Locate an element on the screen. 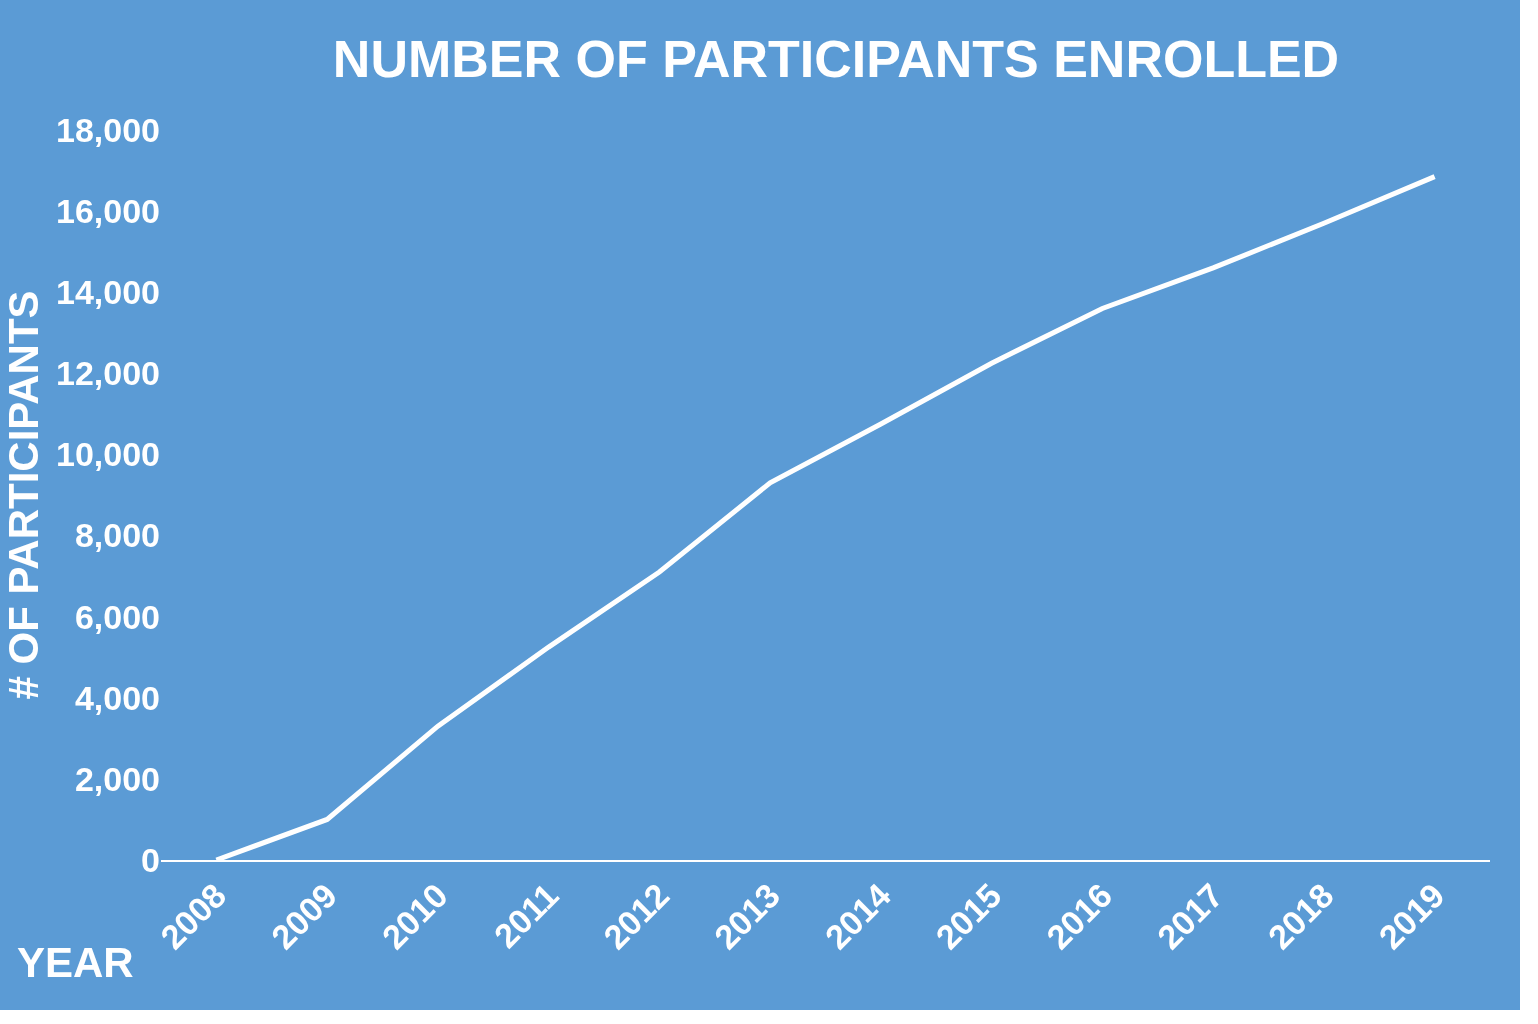  y-tick-label: 12,000 is located at coordinates (108, 373).